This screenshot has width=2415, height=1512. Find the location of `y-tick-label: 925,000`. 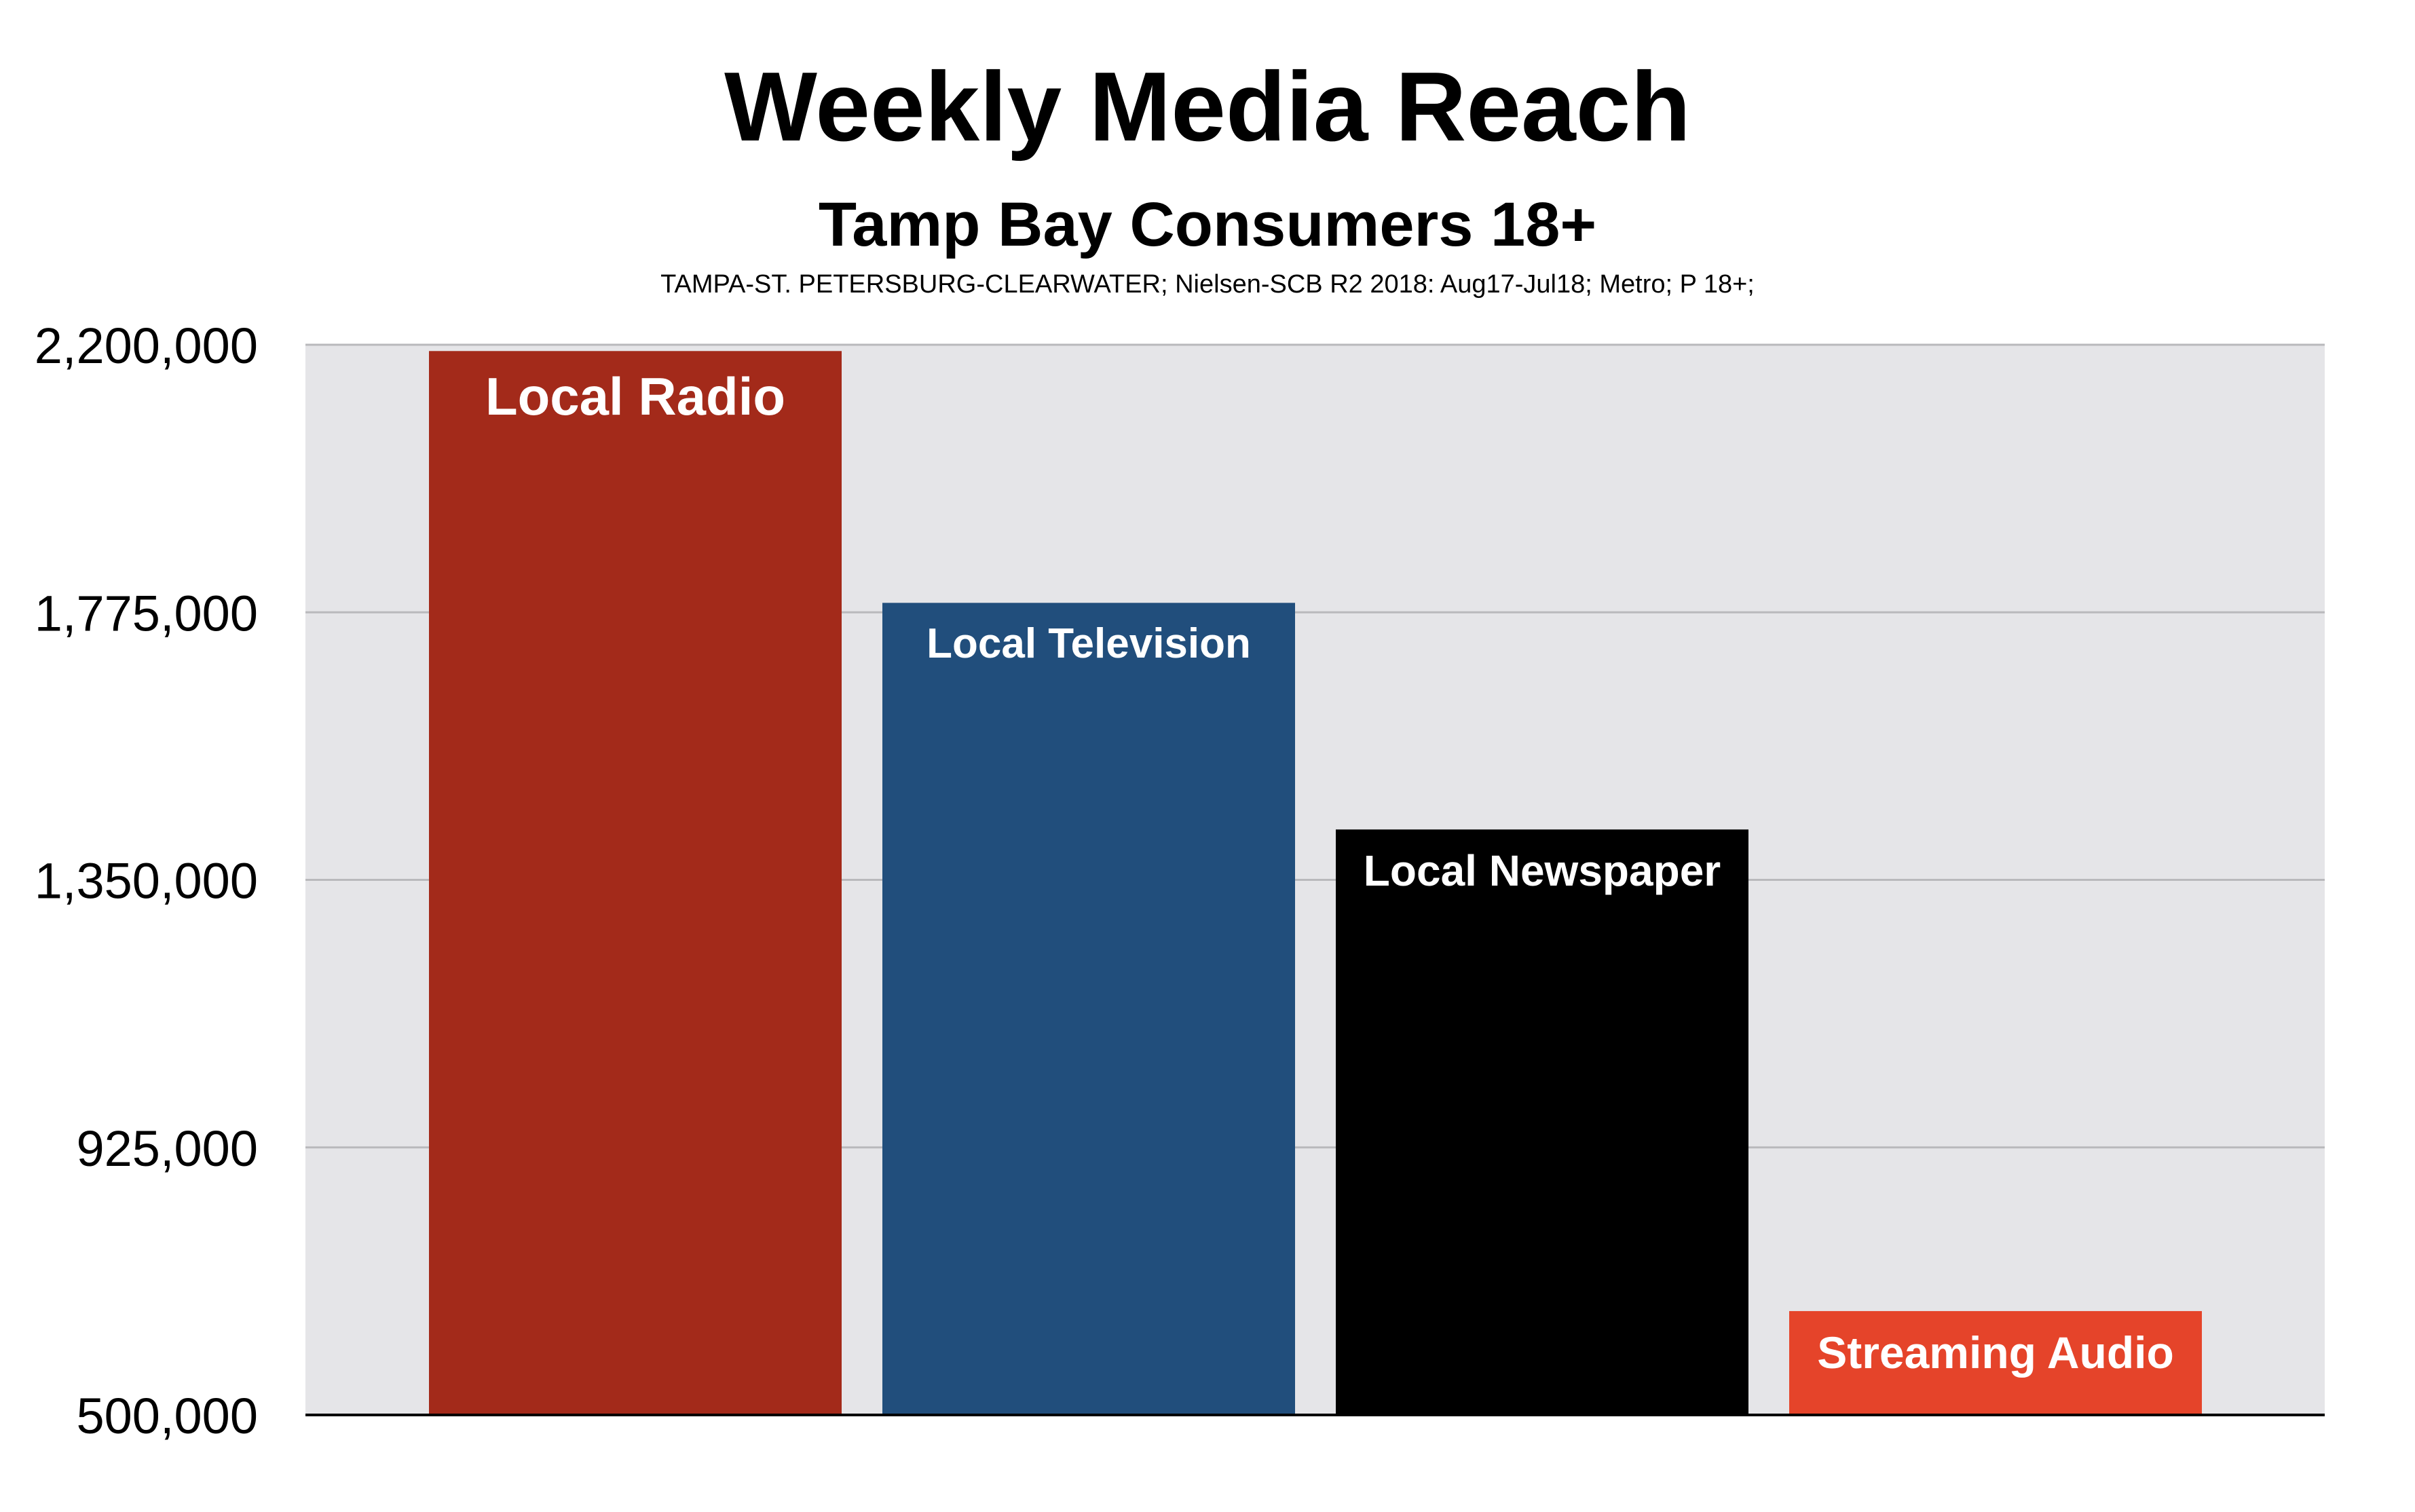

y-tick-label: 925,000 is located at coordinates (168, 1148).